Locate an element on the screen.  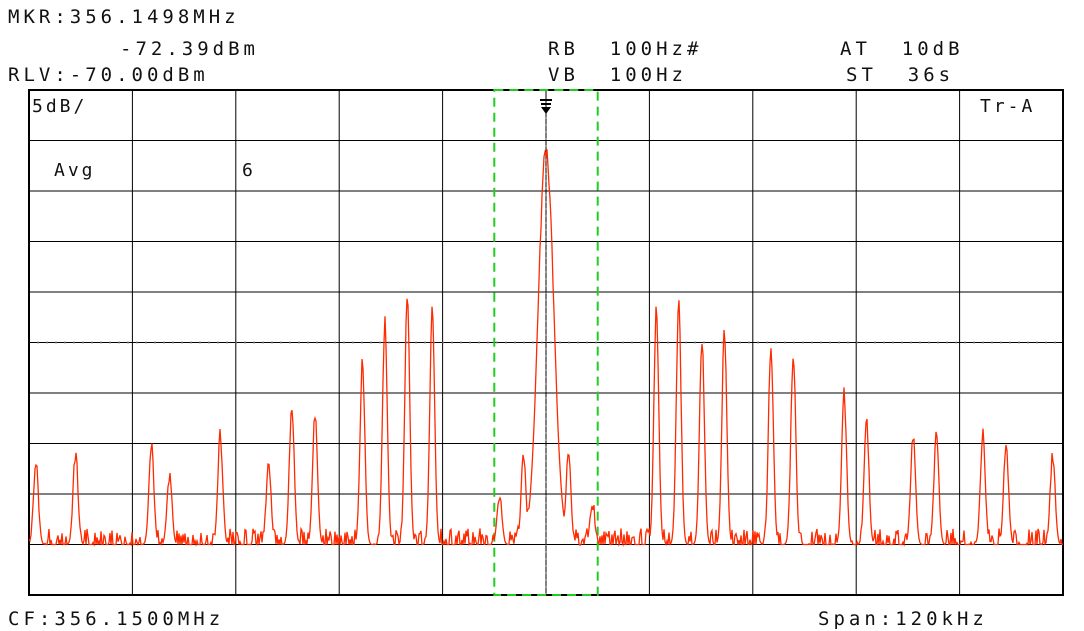
marker-symbol is located at coordinates (546, 106).